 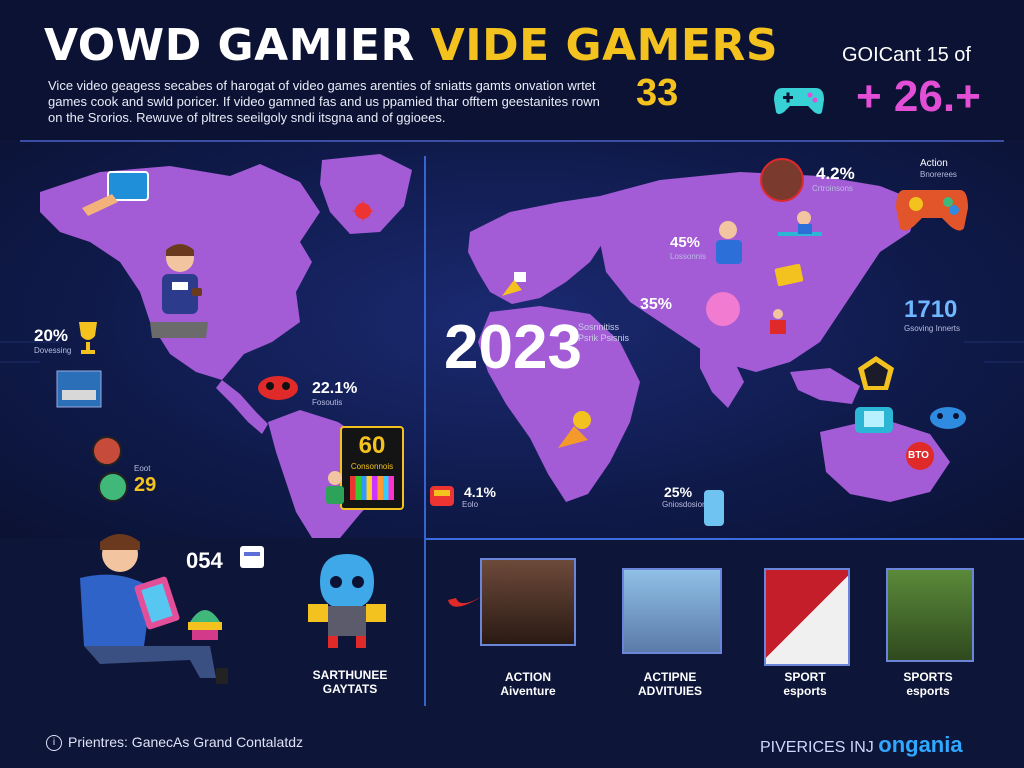 I want to click on land-australia, so click(x=885, y=460).